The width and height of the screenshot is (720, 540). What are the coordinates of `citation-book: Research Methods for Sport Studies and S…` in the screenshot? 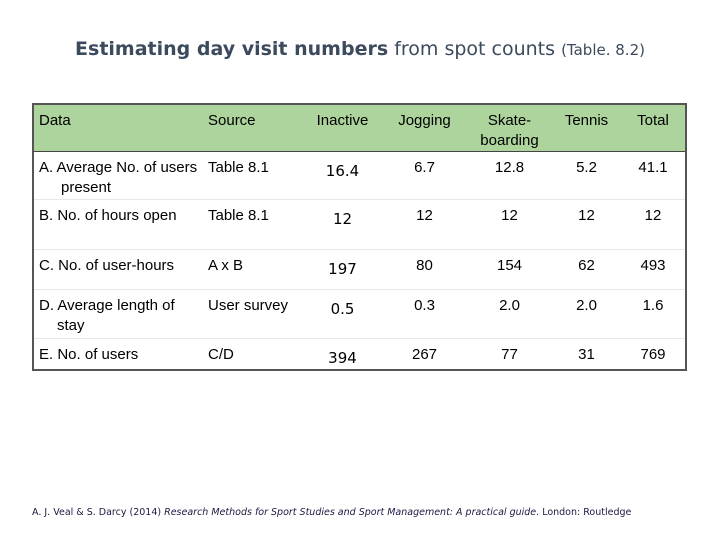 It's located at (350, 512).